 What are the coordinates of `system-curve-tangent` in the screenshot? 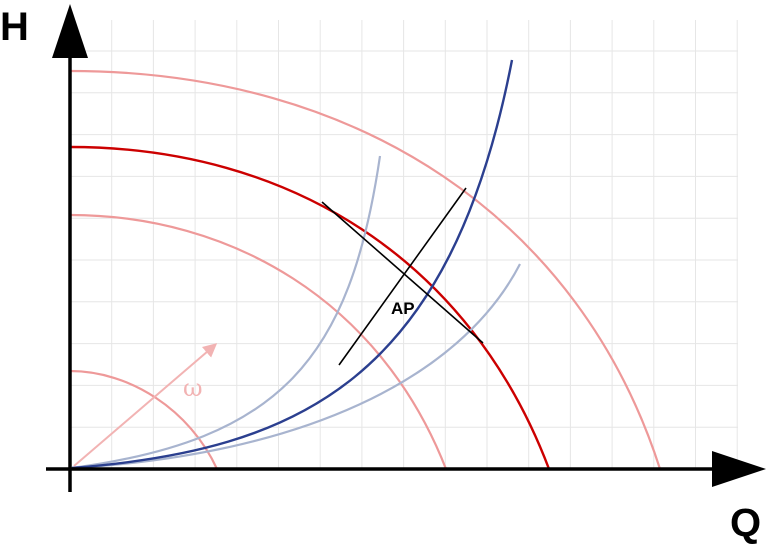 It's located at (402, 276).